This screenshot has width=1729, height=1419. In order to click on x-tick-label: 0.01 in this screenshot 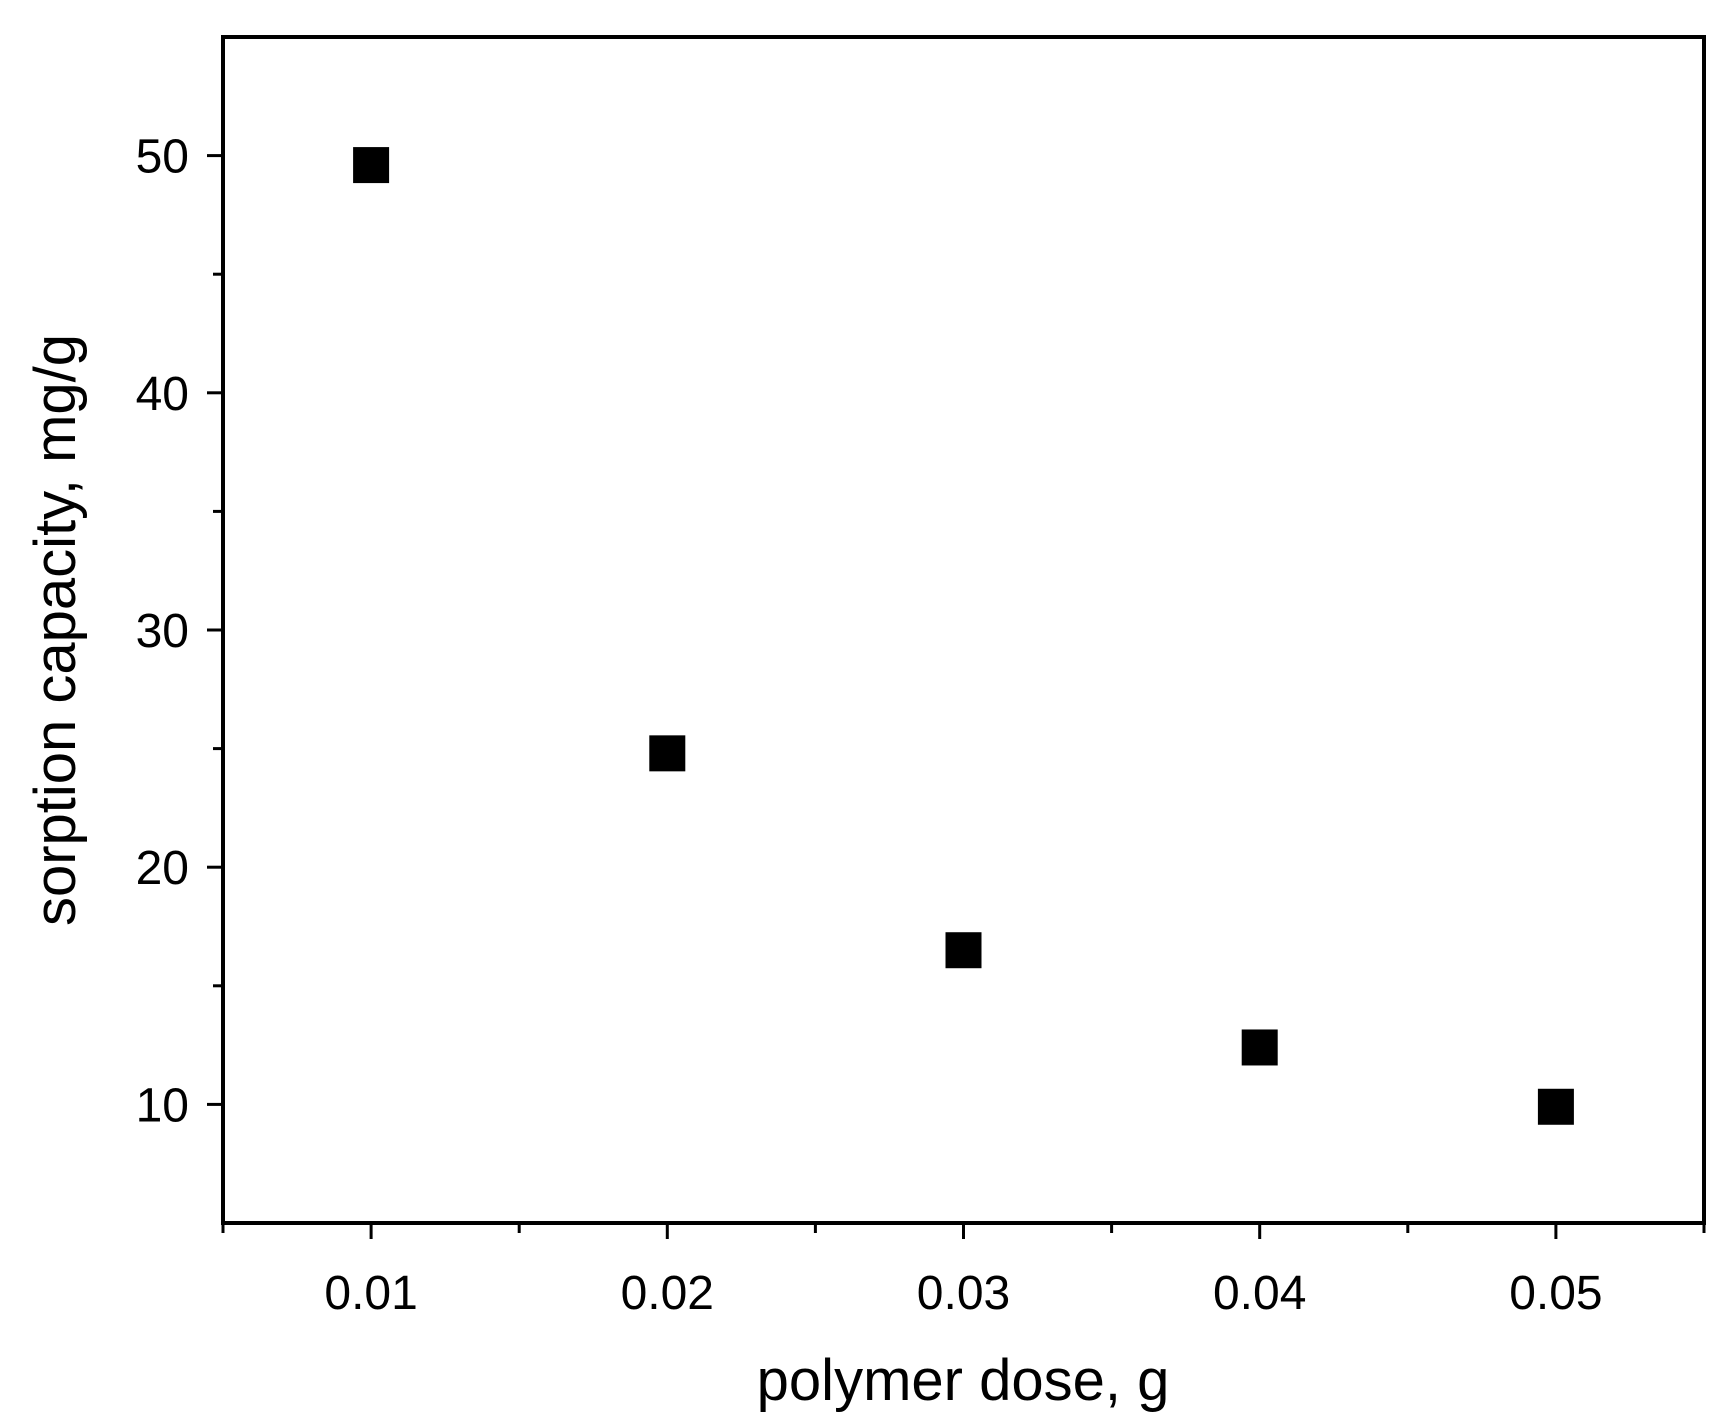, I will do `click(370, 1293)`.